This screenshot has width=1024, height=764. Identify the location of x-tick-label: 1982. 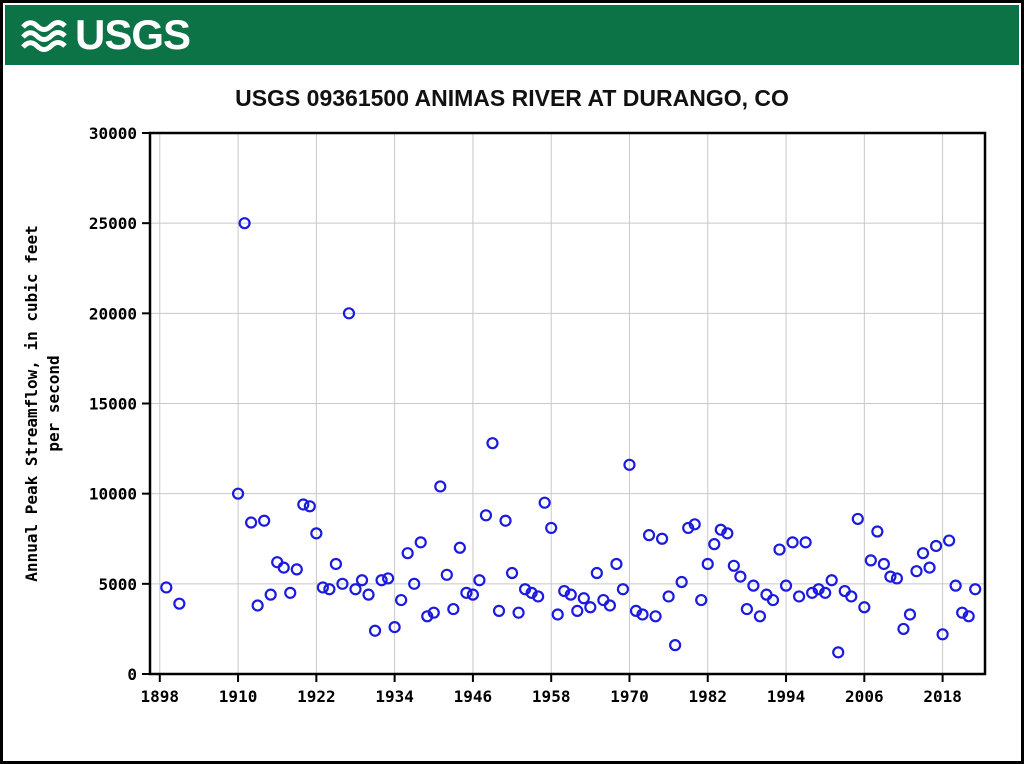
(707, 696).